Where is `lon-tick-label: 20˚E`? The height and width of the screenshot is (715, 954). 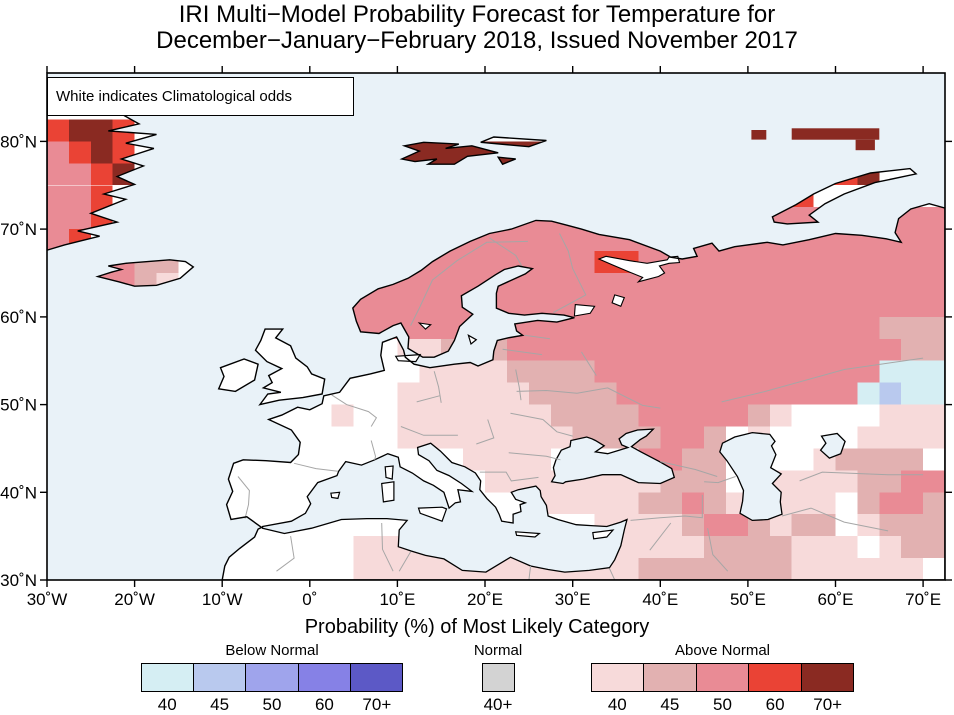
lon-tick-label: 20˚E is located at coordinates (485, 599).